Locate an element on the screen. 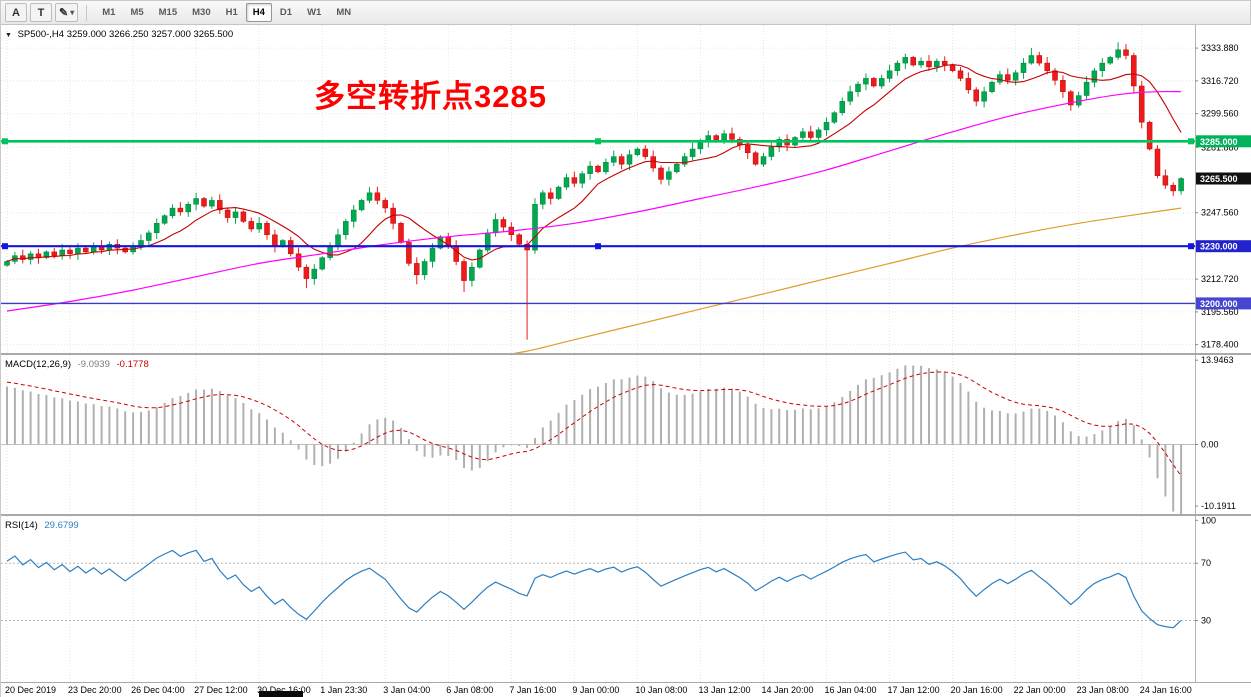  svg-text: 3285.000 is located at coordinates (1219, 142).